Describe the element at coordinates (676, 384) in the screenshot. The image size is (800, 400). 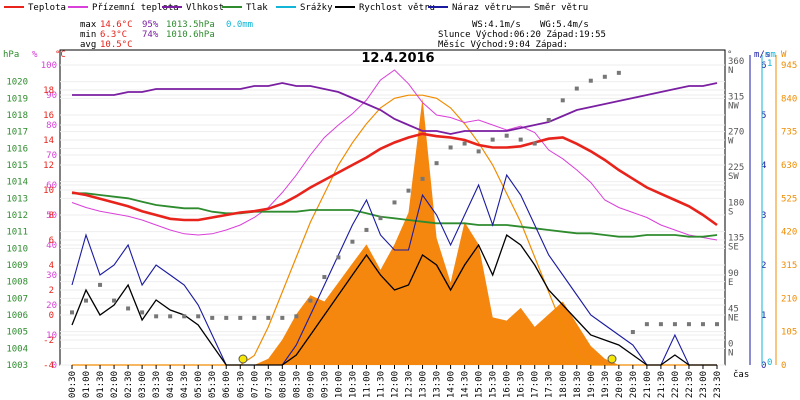
I see `x-tick-label-43: 22:00` at that location.